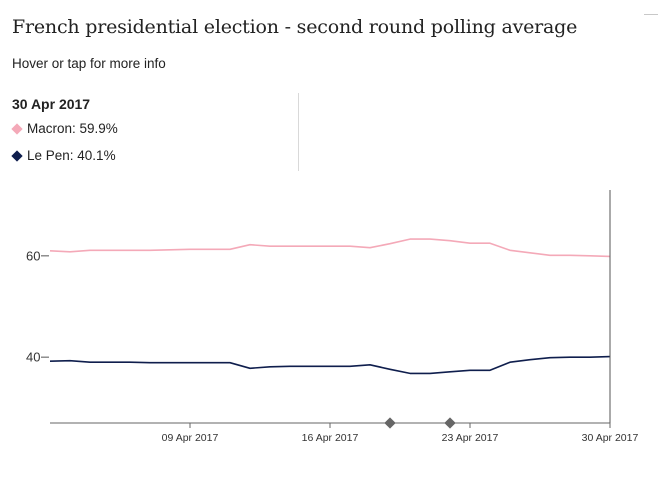 Image resolution: width=661 pixels, height=478 pixels. What do you see at coordinates (89, 63) in the screenshot?
I see `chart-subtitle: Hover or tap for more info` at bounding box center [89, 63].